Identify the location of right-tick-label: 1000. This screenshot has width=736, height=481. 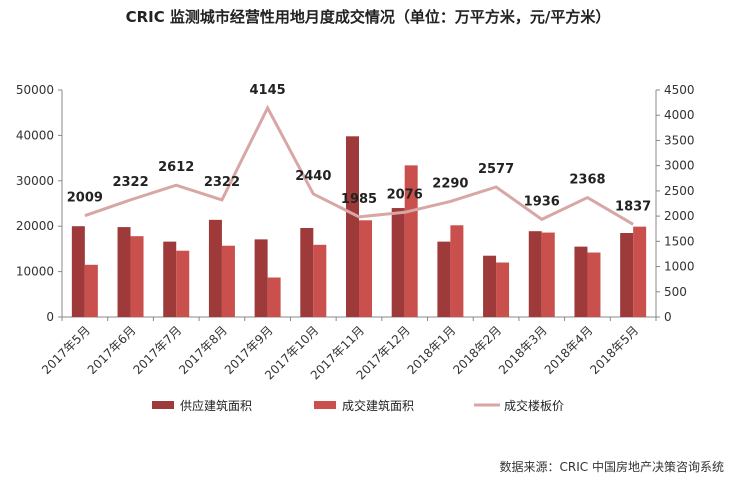
(679, 267).